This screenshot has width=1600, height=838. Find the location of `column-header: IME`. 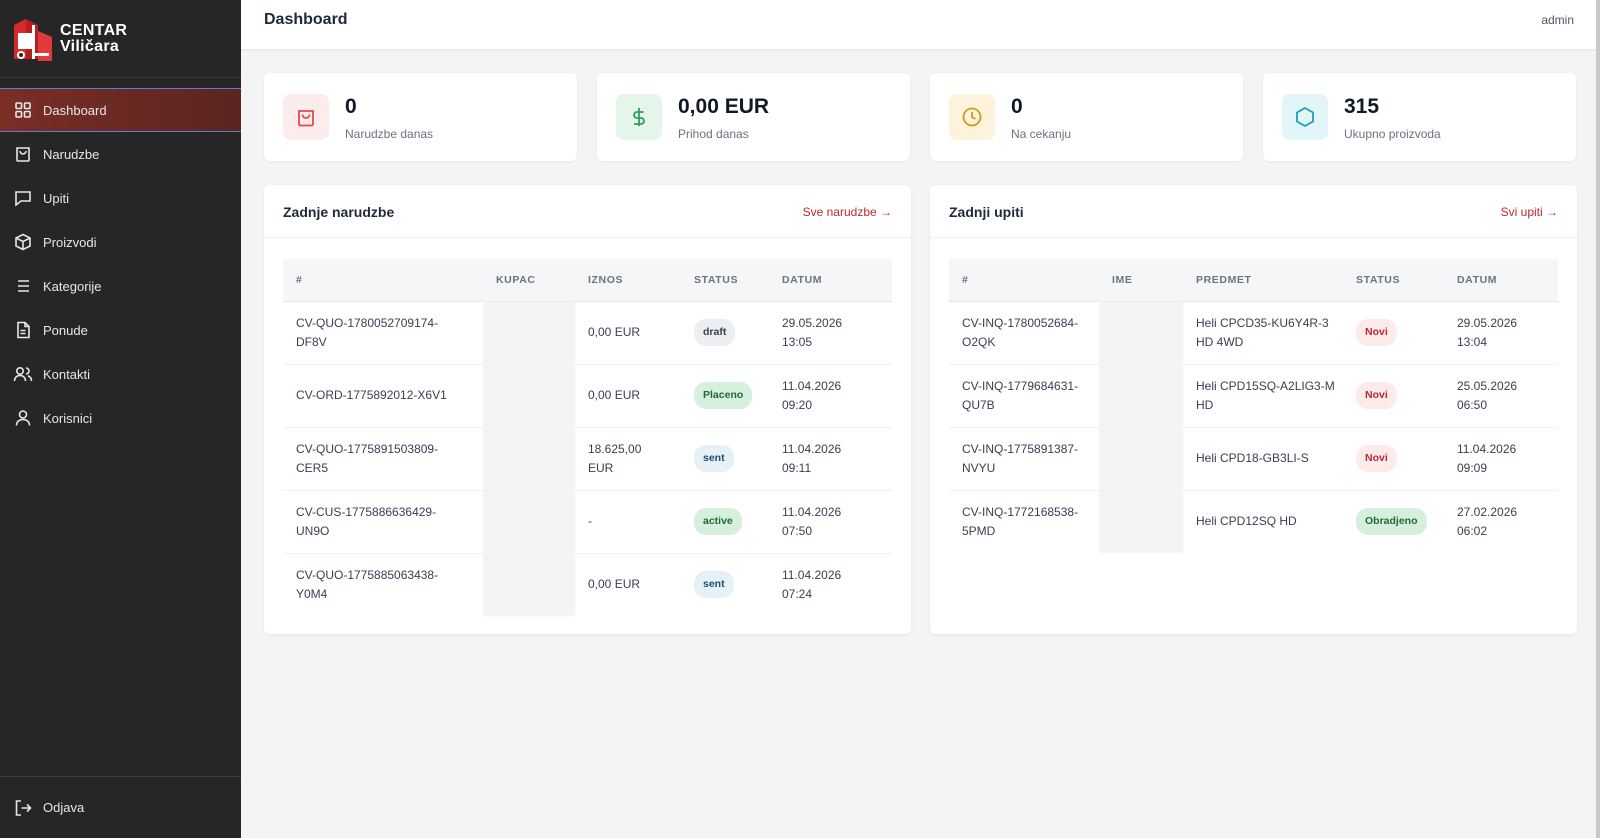

column-header: IME is located at coordinates (1141, 280).